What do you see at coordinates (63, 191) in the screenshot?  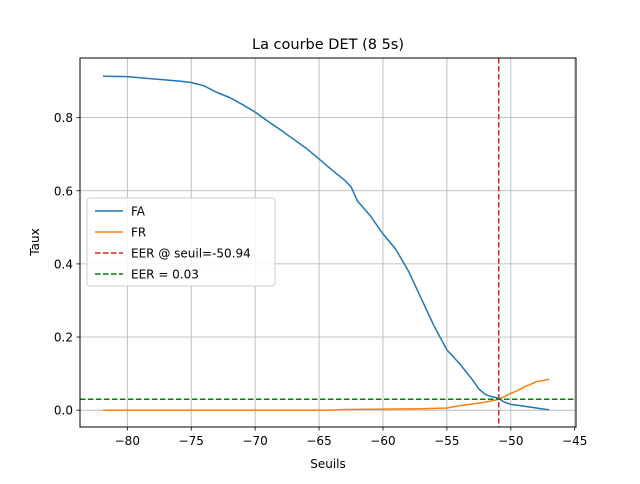 I see `y-tick-label: 0.6` at bounding box center [63, 191].